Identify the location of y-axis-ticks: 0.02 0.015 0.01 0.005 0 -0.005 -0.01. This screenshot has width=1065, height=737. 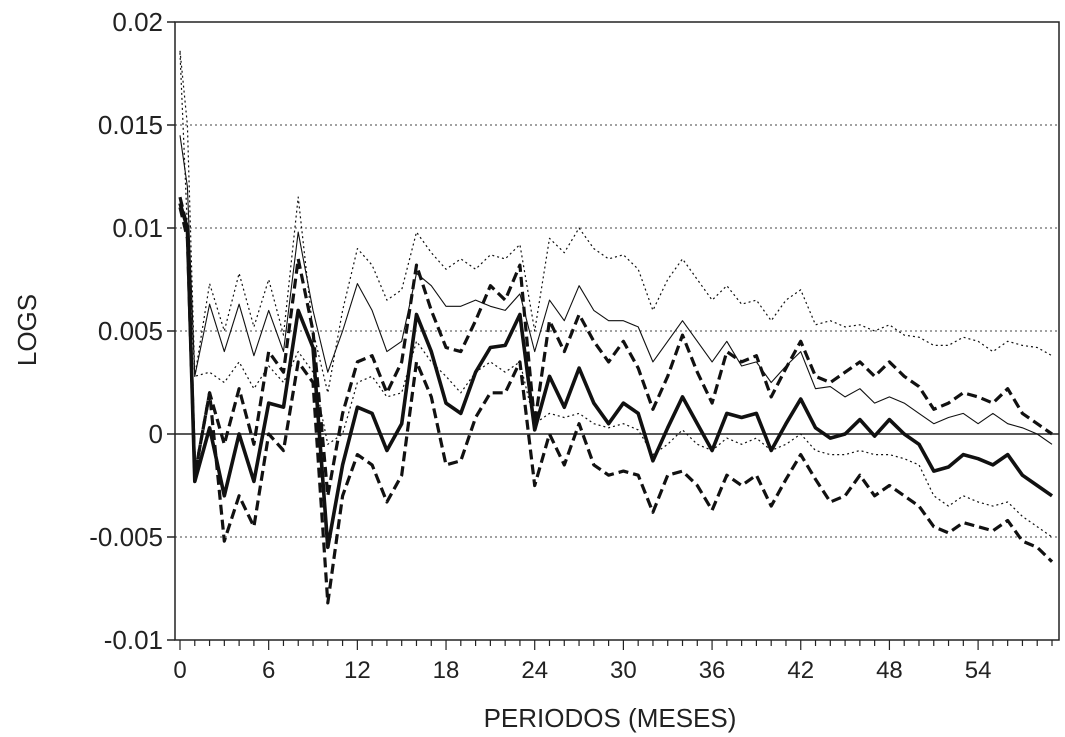
(132, 331).